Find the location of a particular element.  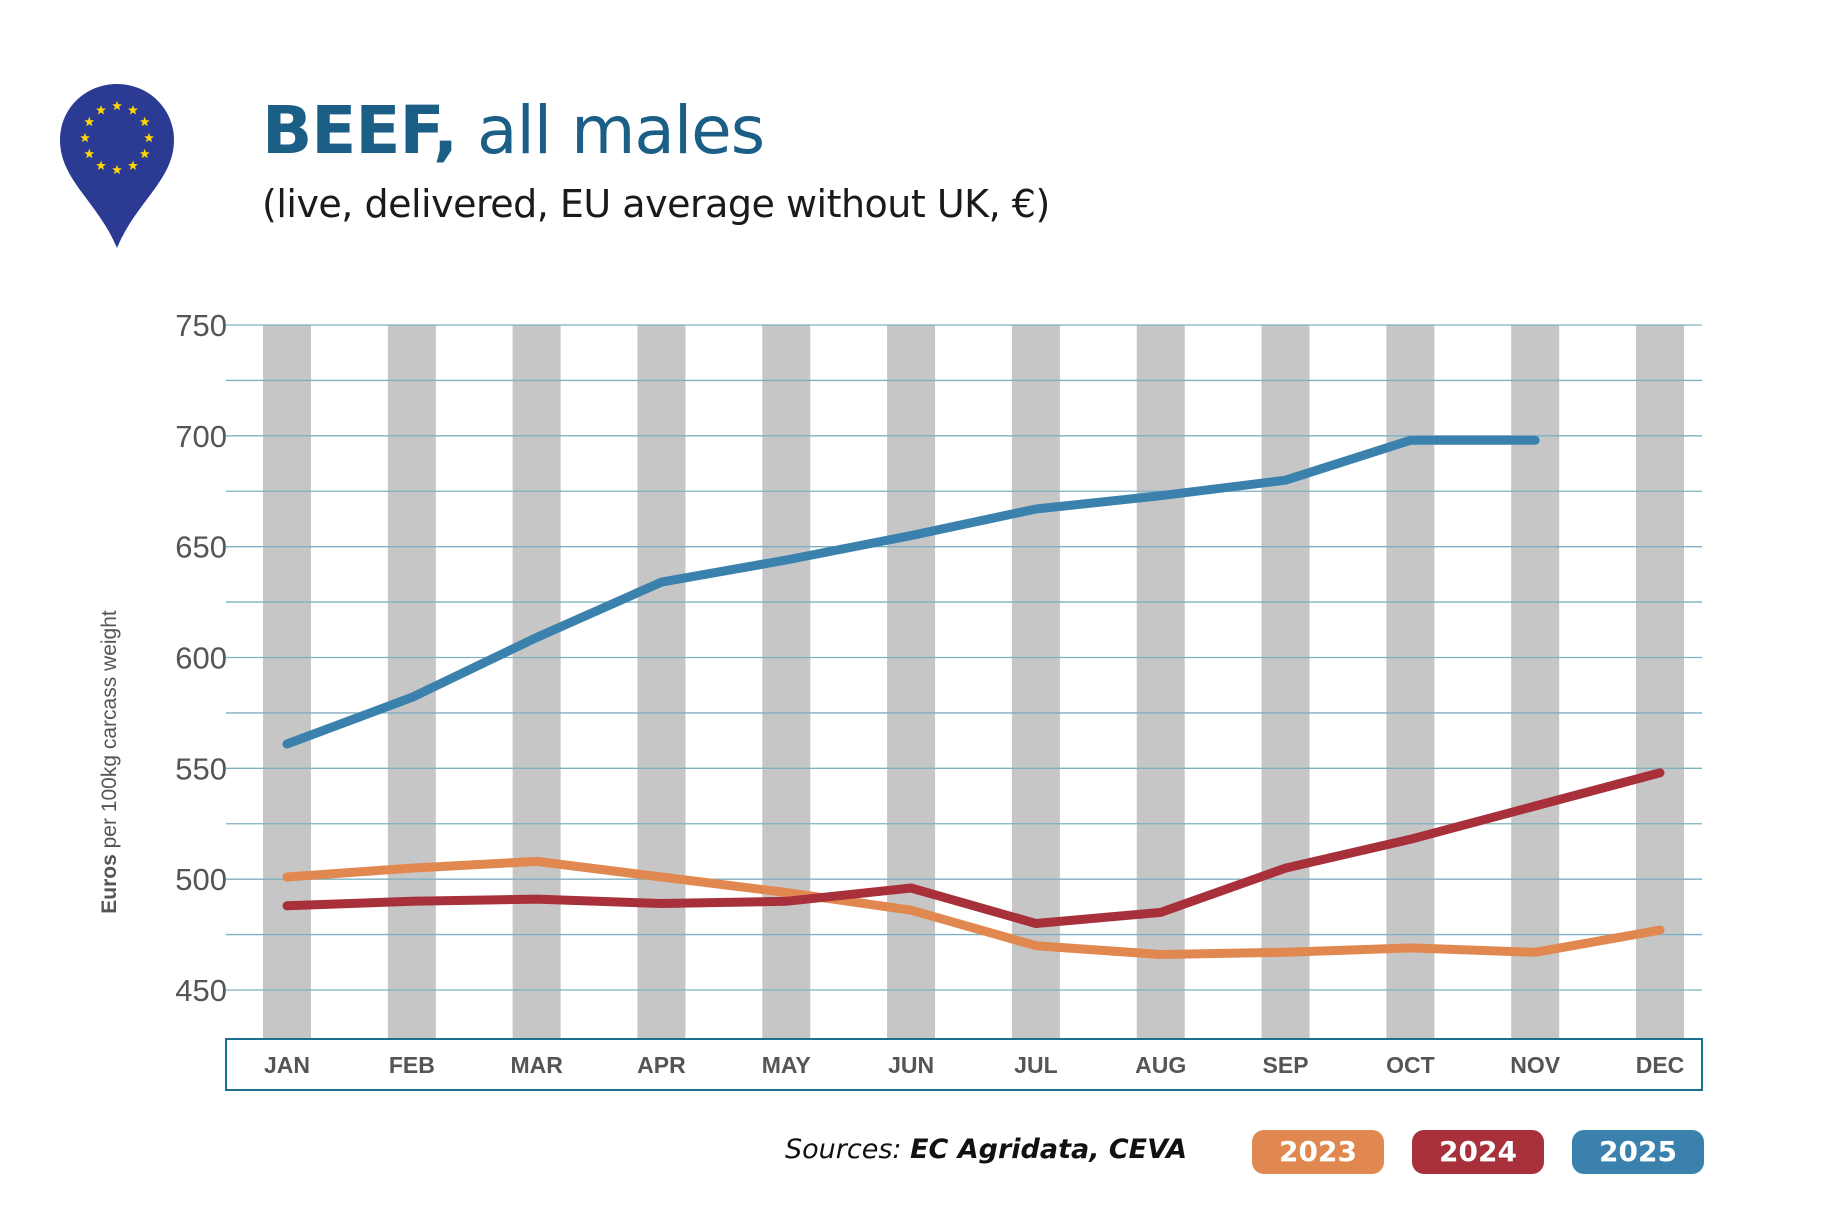

x-tick-label: NOV is located at coordinates (1535, 1065).